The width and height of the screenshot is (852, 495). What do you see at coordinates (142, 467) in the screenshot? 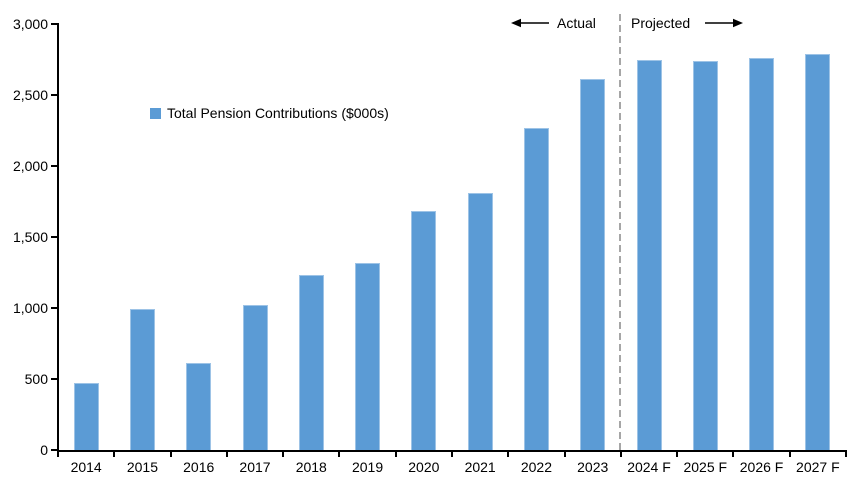
I see `x-axis-label: 2015` at bounding box center [142, 467].